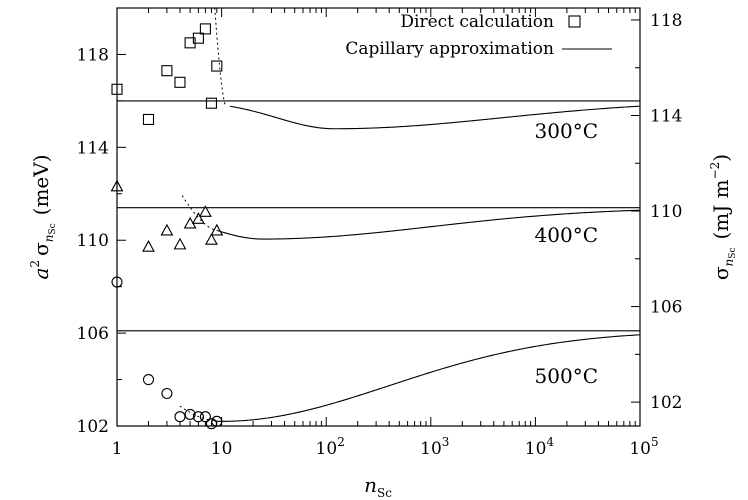 The height and width of the screenshot is (500, 748). I want to click on x-tick-label: 10⁴, so click(540, 447).